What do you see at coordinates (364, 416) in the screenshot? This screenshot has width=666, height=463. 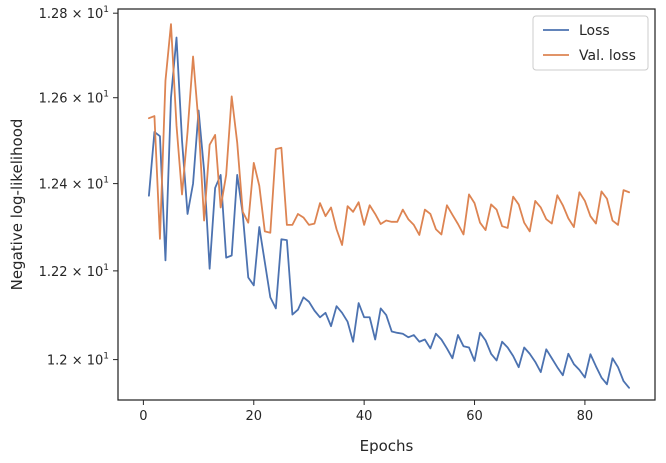 I see `x-tick-label: 40` at bounding box center [364, 416].